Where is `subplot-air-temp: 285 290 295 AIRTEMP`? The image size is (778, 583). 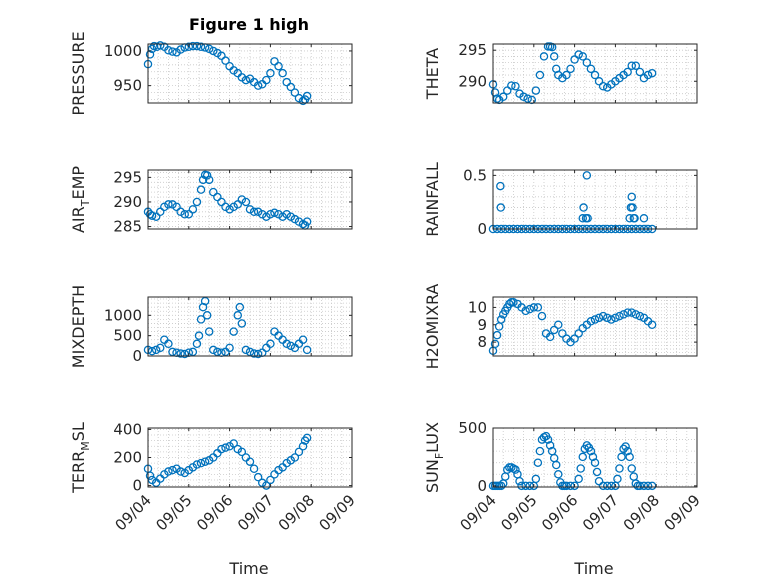
subplot-air-temp: 285 290 295 AIRTEMP is located at coordinates (211, 201).